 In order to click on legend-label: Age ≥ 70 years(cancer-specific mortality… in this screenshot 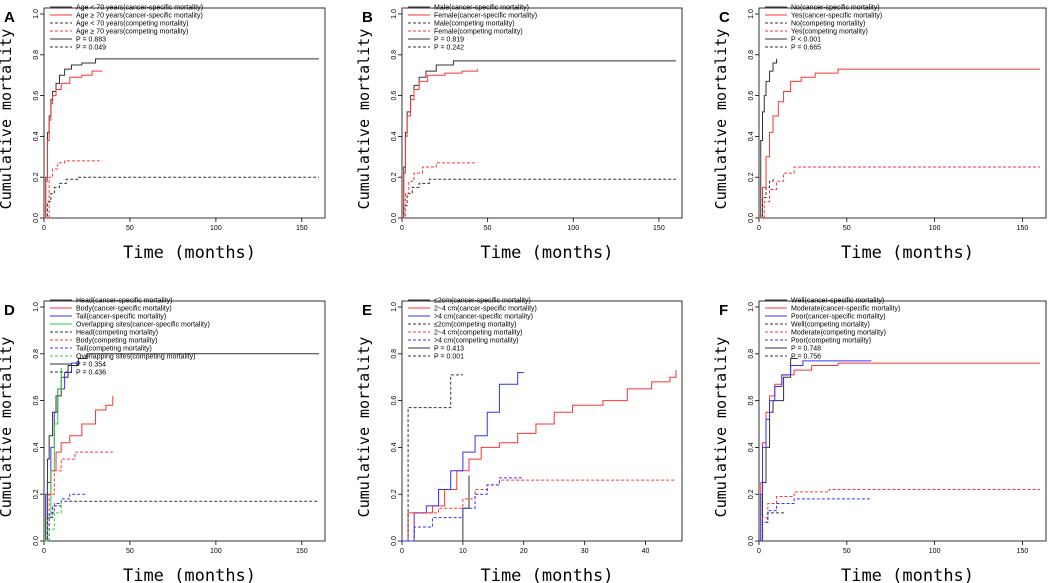, I will do `click(139, 16)`.